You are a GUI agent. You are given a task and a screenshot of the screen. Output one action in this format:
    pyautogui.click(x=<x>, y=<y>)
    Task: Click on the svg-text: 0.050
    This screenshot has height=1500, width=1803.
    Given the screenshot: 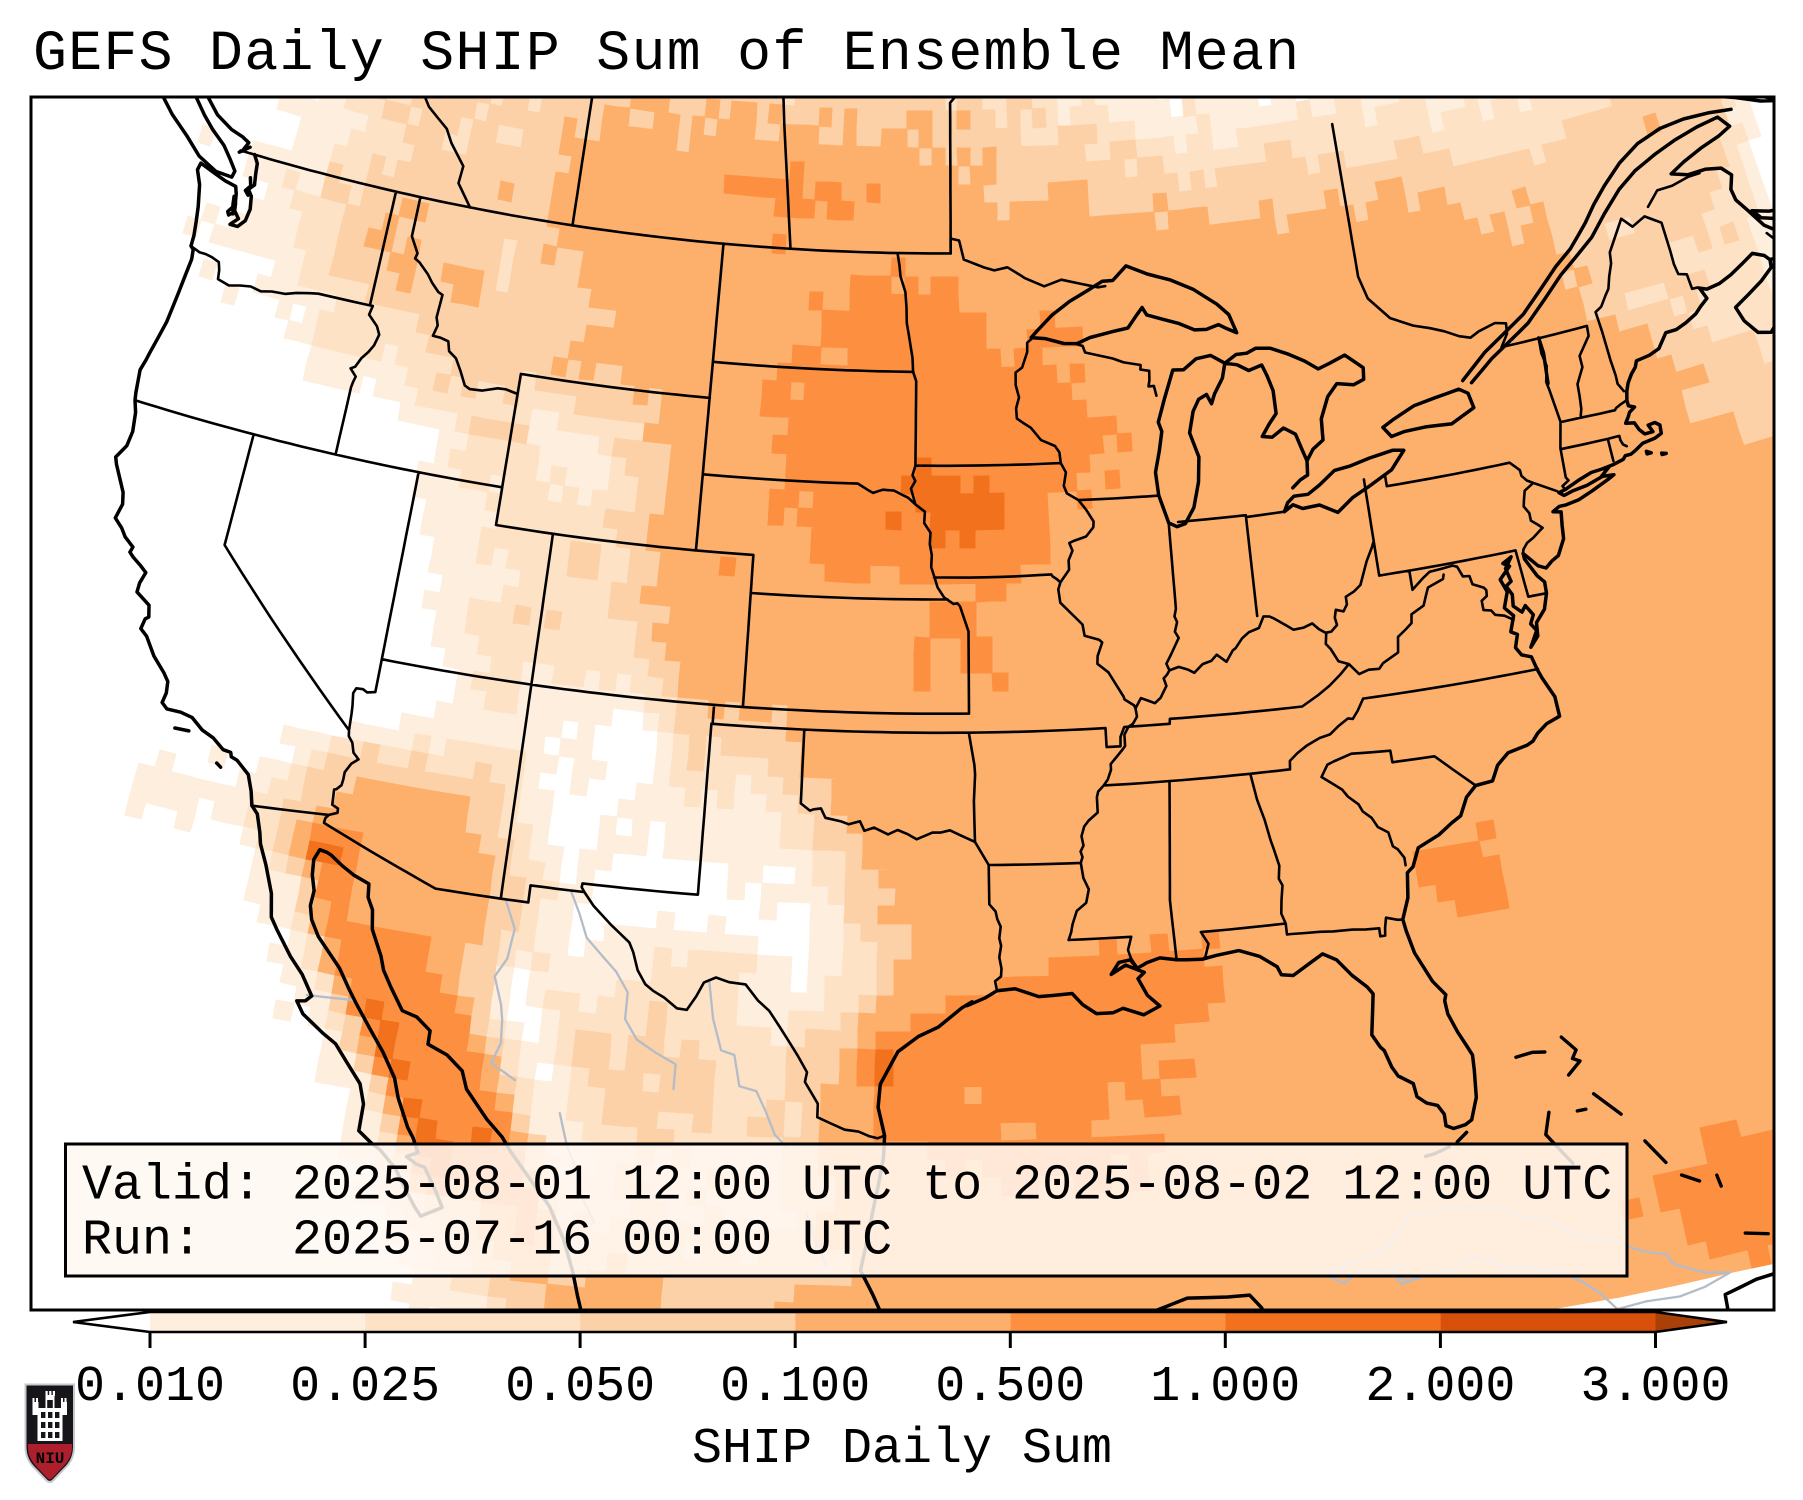 What is the action you would take?
    pyautogui.click(x=580, y=1387)
    